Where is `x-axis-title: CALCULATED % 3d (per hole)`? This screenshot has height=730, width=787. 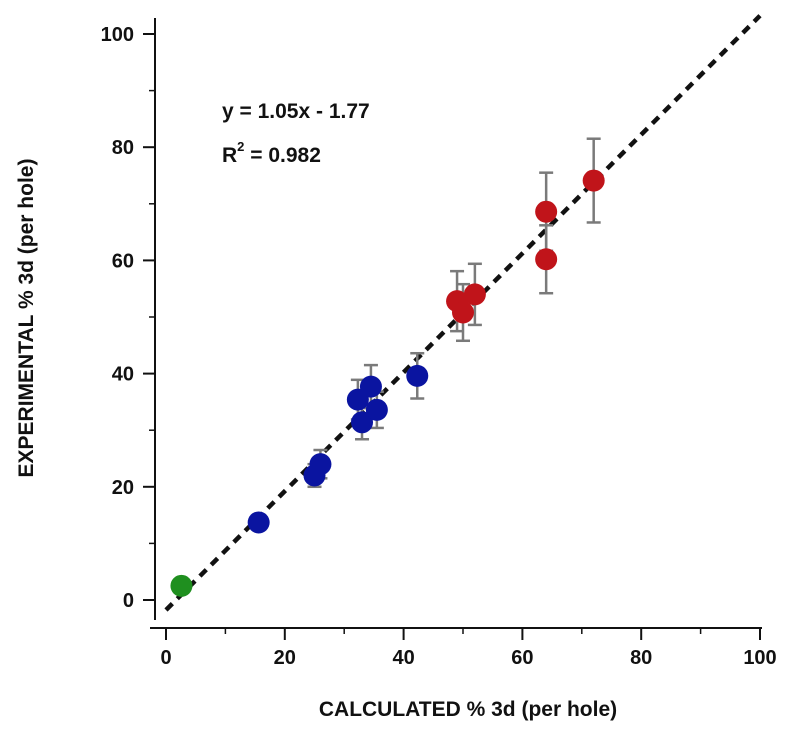 x-axis-title: CALCULATED % 3d (per hole) is located at coordinates (468, 709).